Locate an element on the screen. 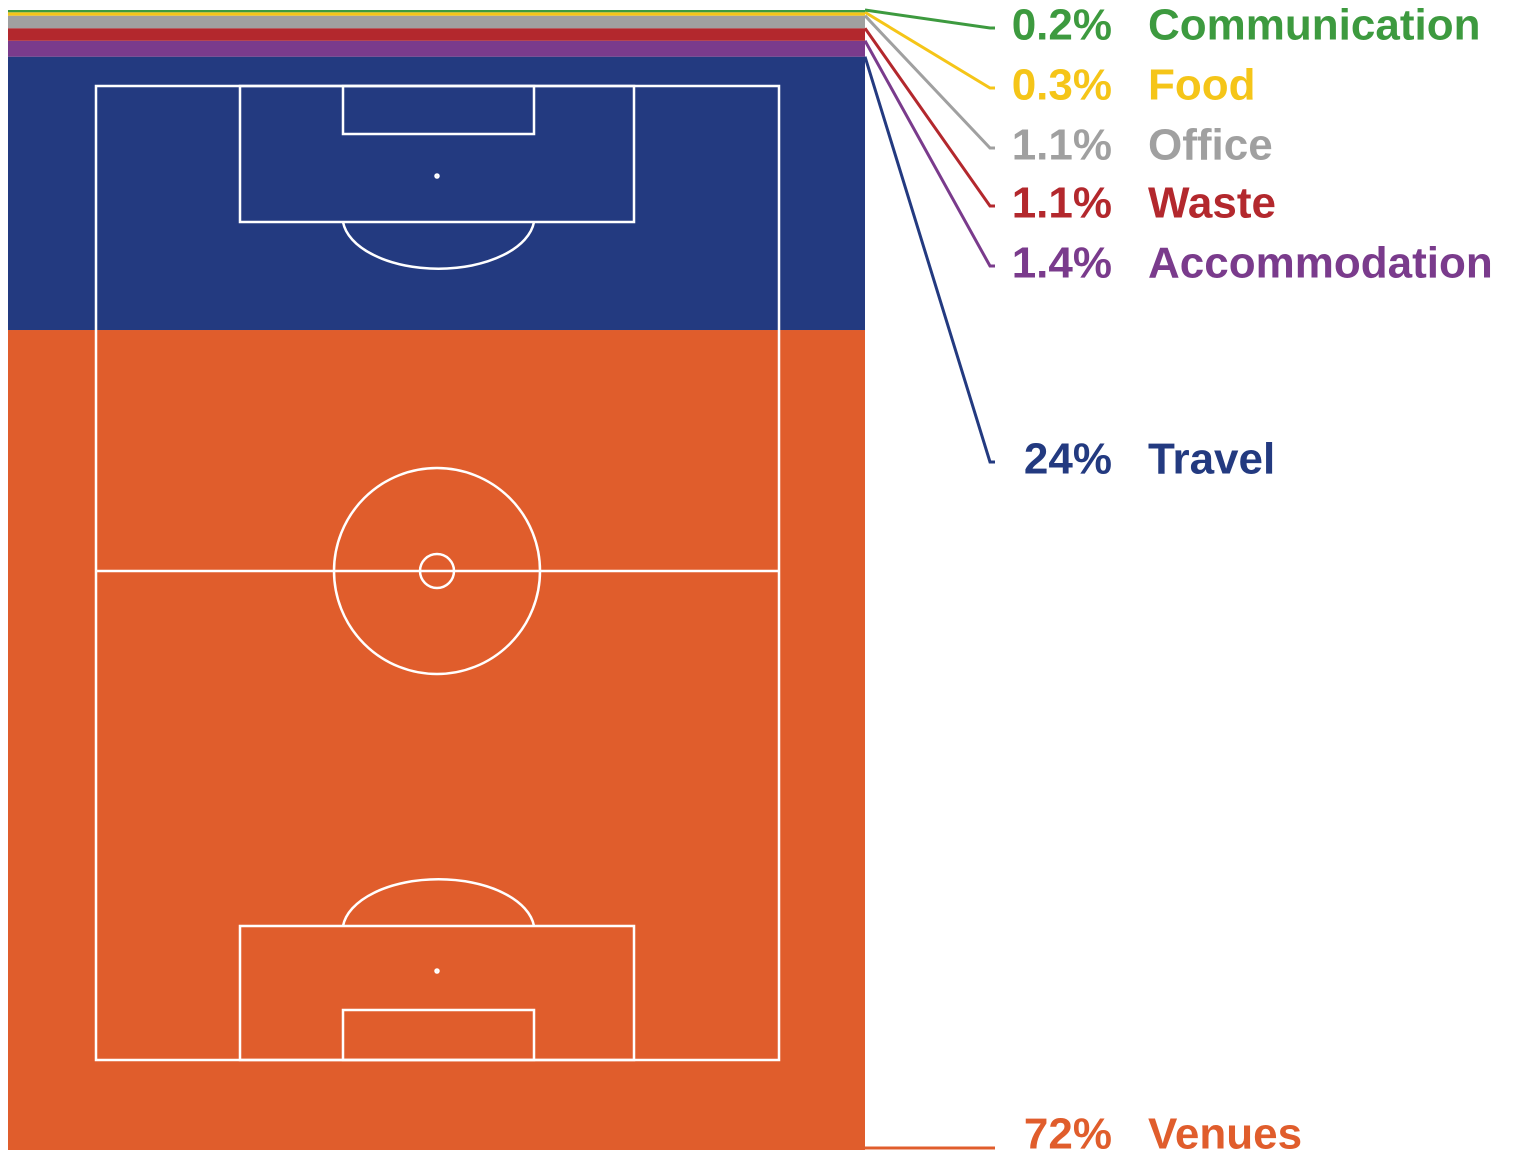 Image resolution: width=1537 pixels, height=1161 pixels. value-label: 24% is located at coordinates (1068, 459).